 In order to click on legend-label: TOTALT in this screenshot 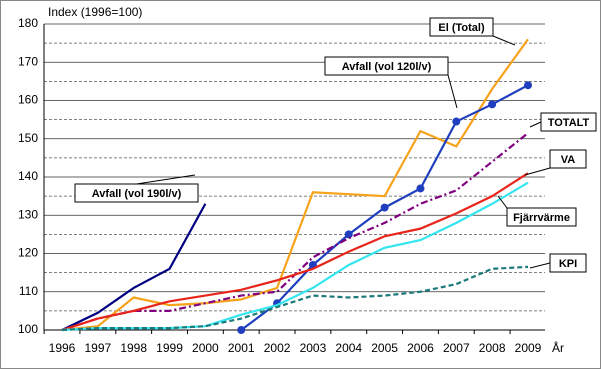, I will do `click(569, 123)`.